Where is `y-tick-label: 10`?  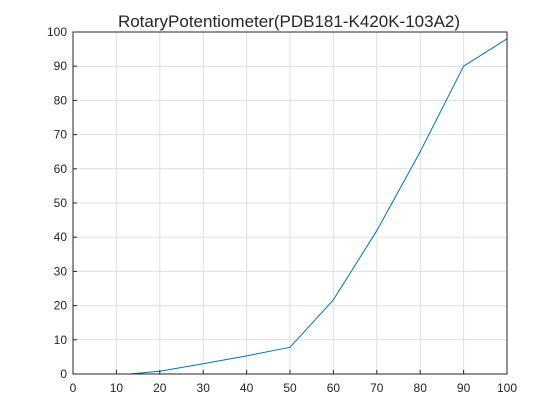 y-tick-label: 10 is located at coordinates (61, 340).